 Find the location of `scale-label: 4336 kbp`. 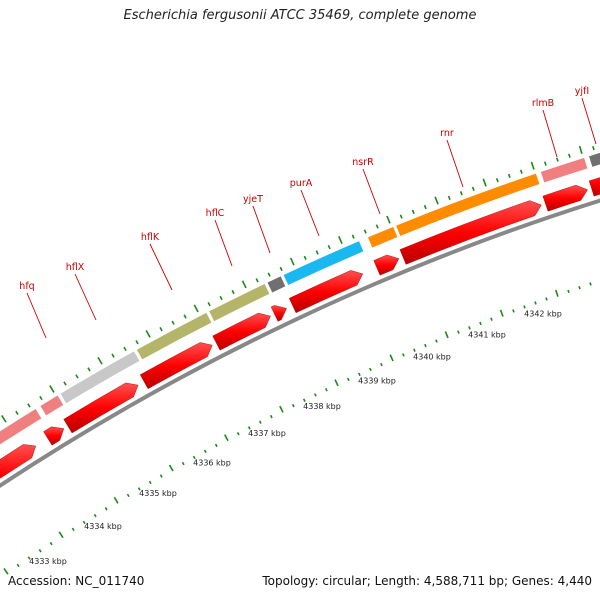

scale-label: 4336 kbp is located at coordinates (212, 462).